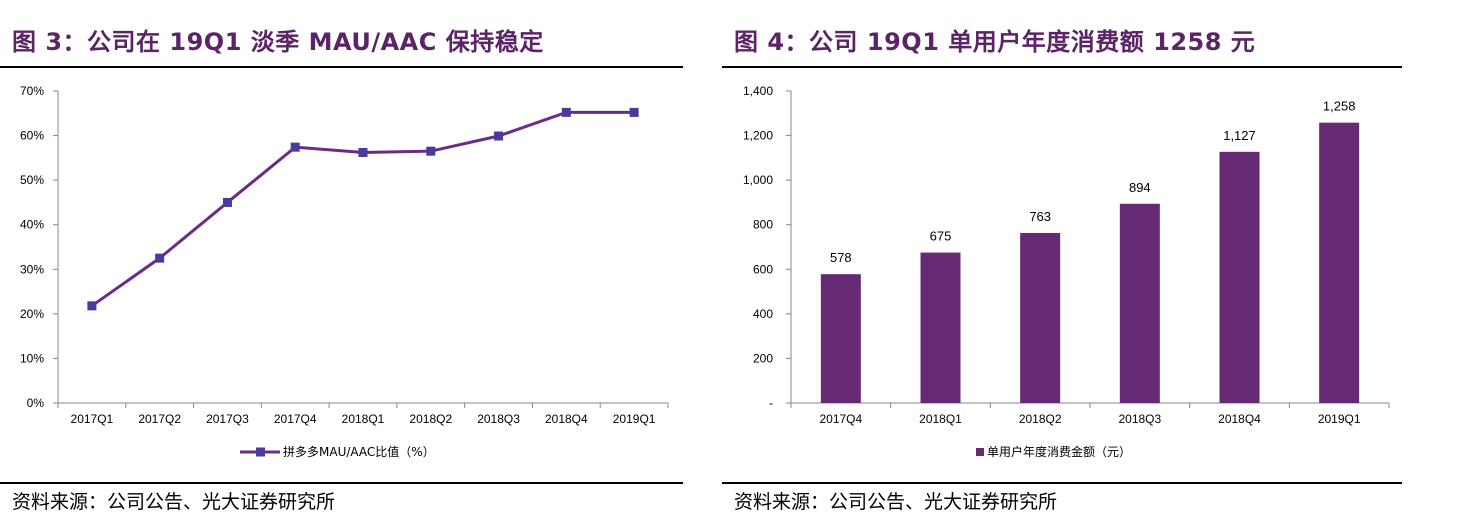 The height and width of the screenshot is (532, 1463). Describe the element at coordinates (363, 209) in the screenshot. I see `series-line` at that location.